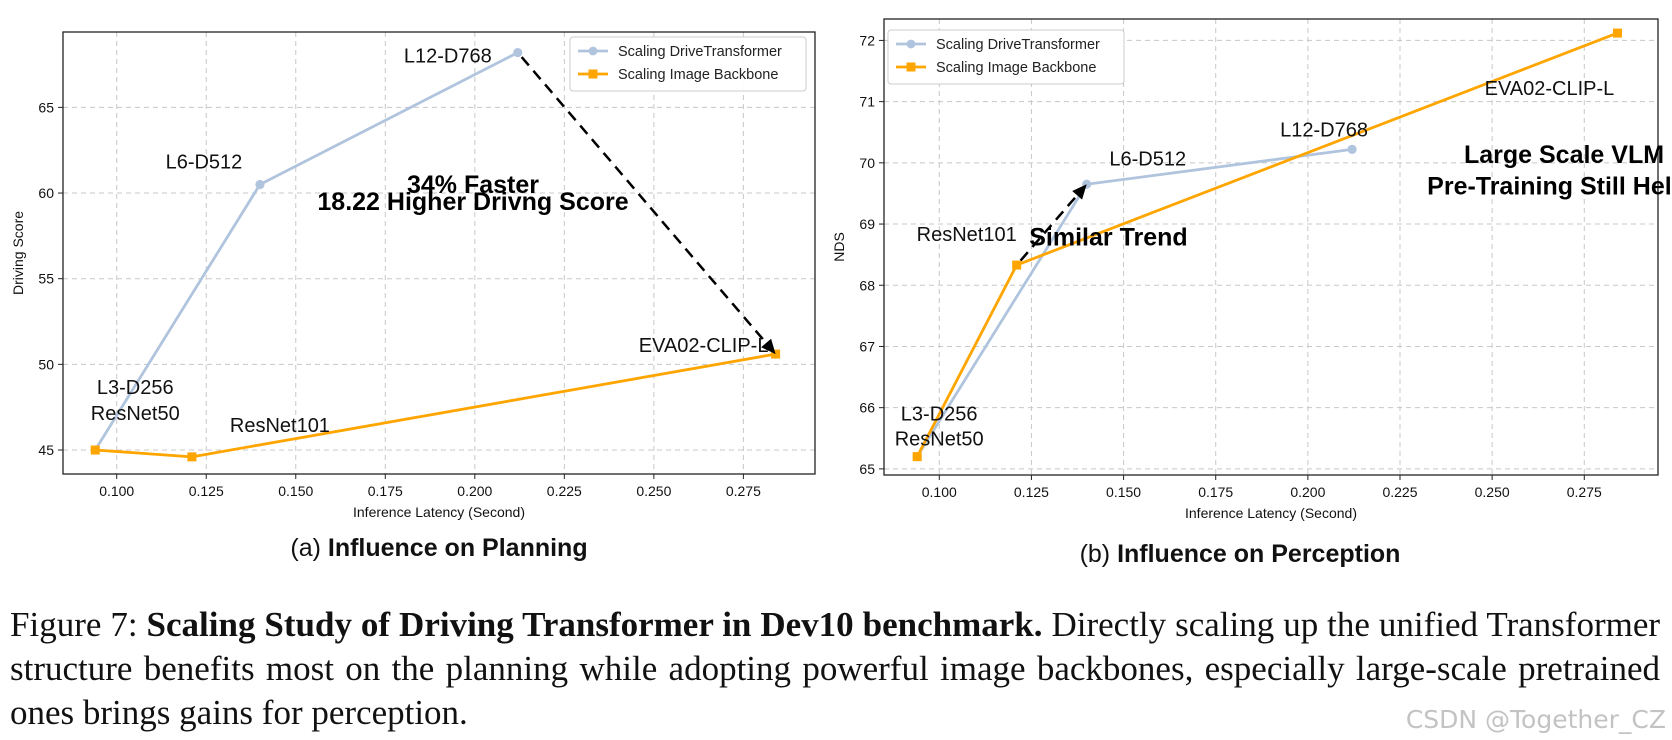 This screenshot has height=740, width=1672. Describe the element at coordinates (704, 346) in the screenshot. I see `c1-point-label-5: EVA02-CLIP-L` at that location.